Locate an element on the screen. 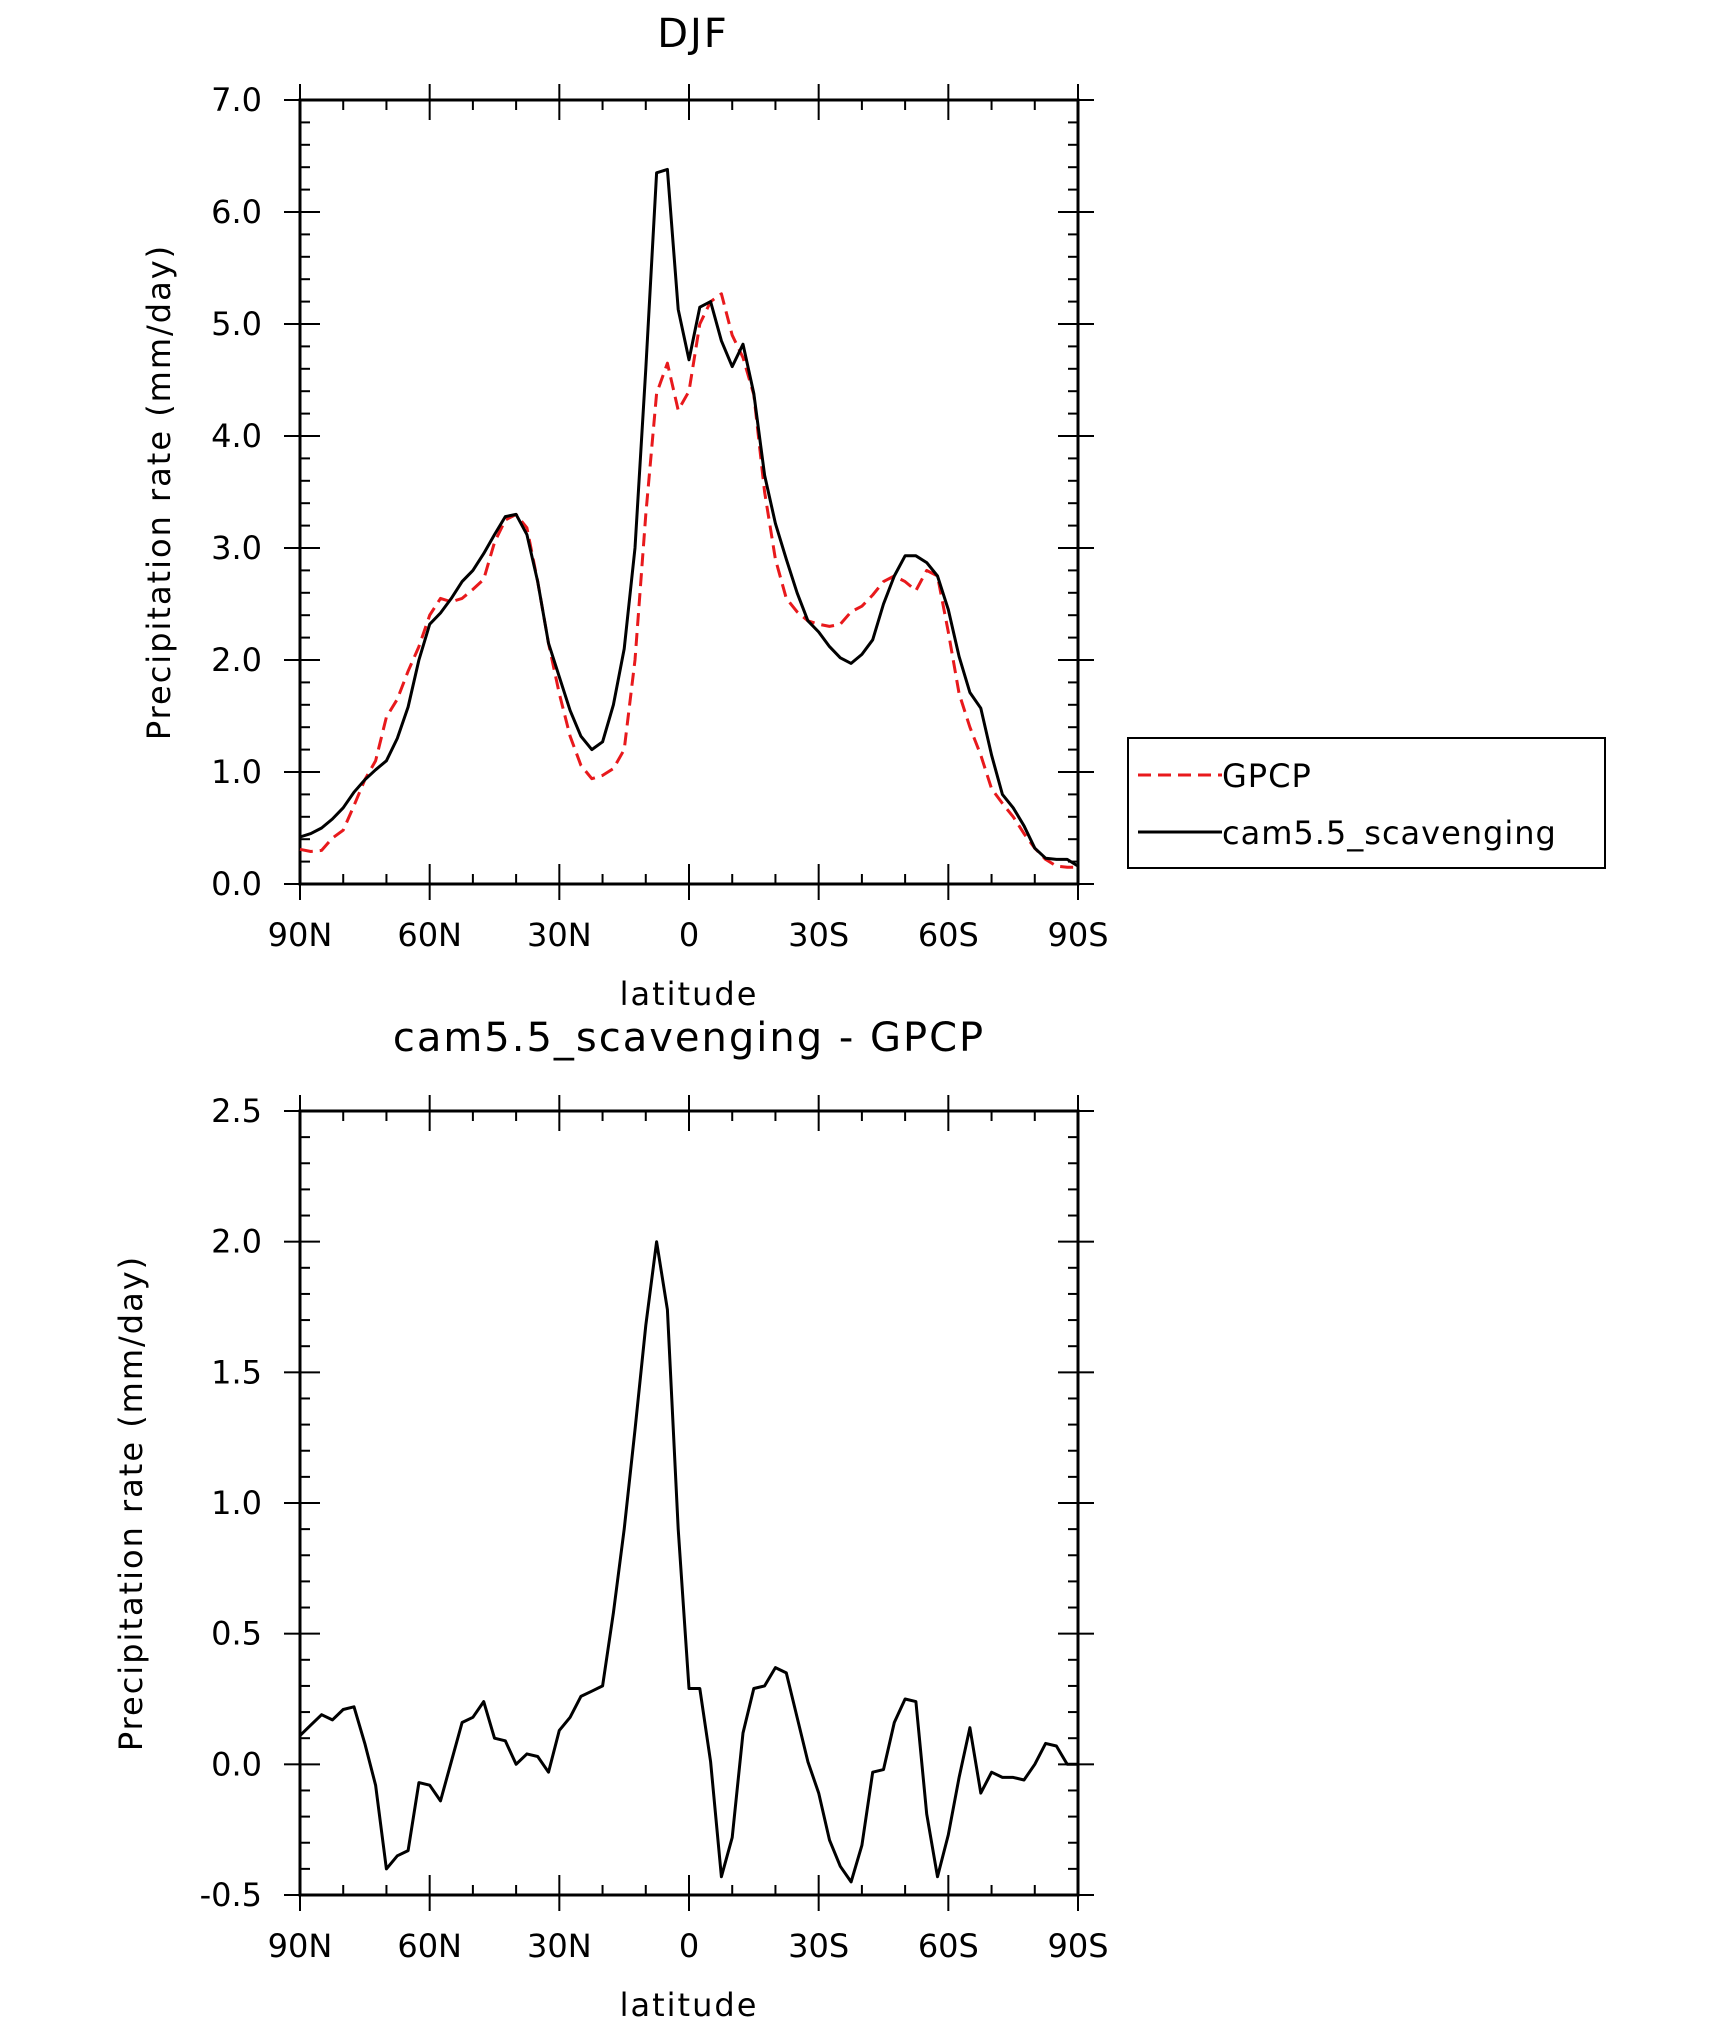 The height and width of the screenshot is (2021, 1710). legend-label-cam: cam5.5_scavenging is located at coordinates (1389, 833).